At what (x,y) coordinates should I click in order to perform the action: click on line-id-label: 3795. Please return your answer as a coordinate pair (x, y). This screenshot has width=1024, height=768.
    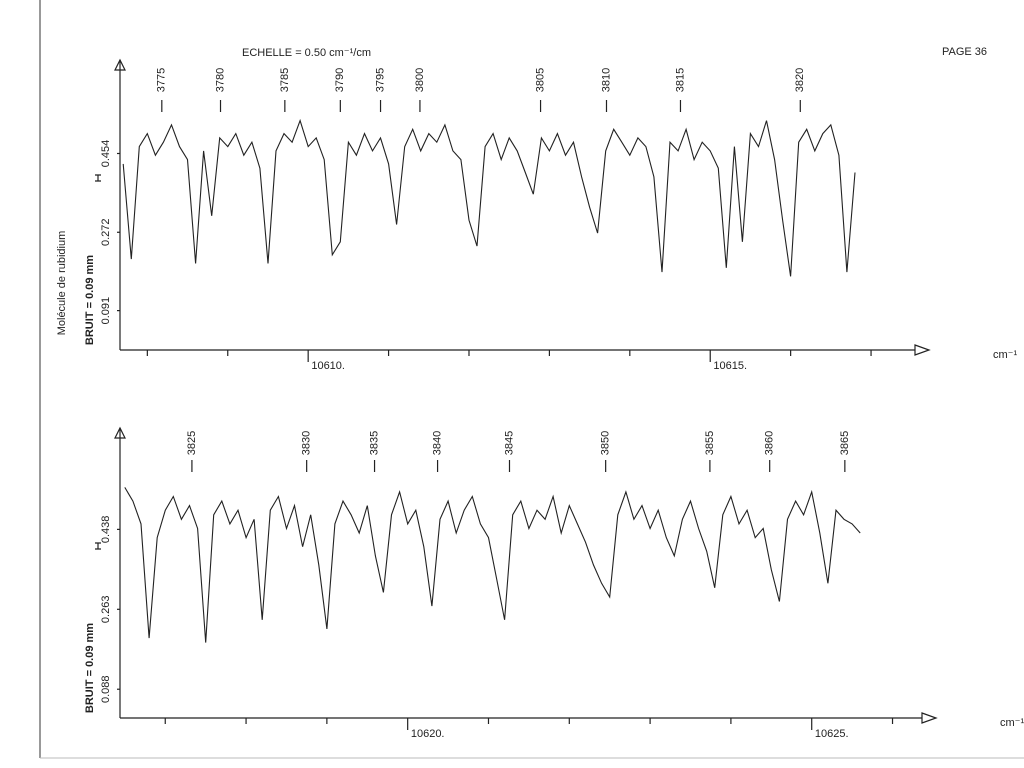
    Looking at the image, I should click on (380, 80).